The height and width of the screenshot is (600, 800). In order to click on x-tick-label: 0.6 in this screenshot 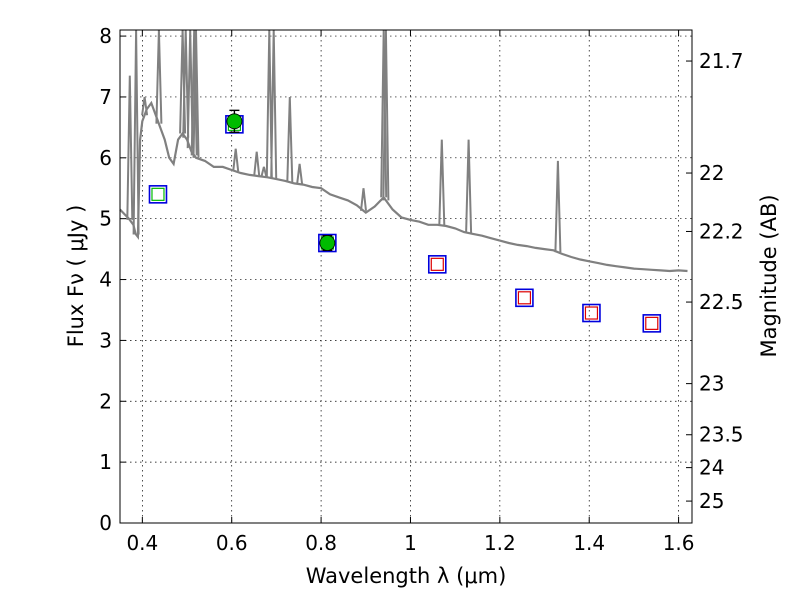, I will do `click(232, 543)`.